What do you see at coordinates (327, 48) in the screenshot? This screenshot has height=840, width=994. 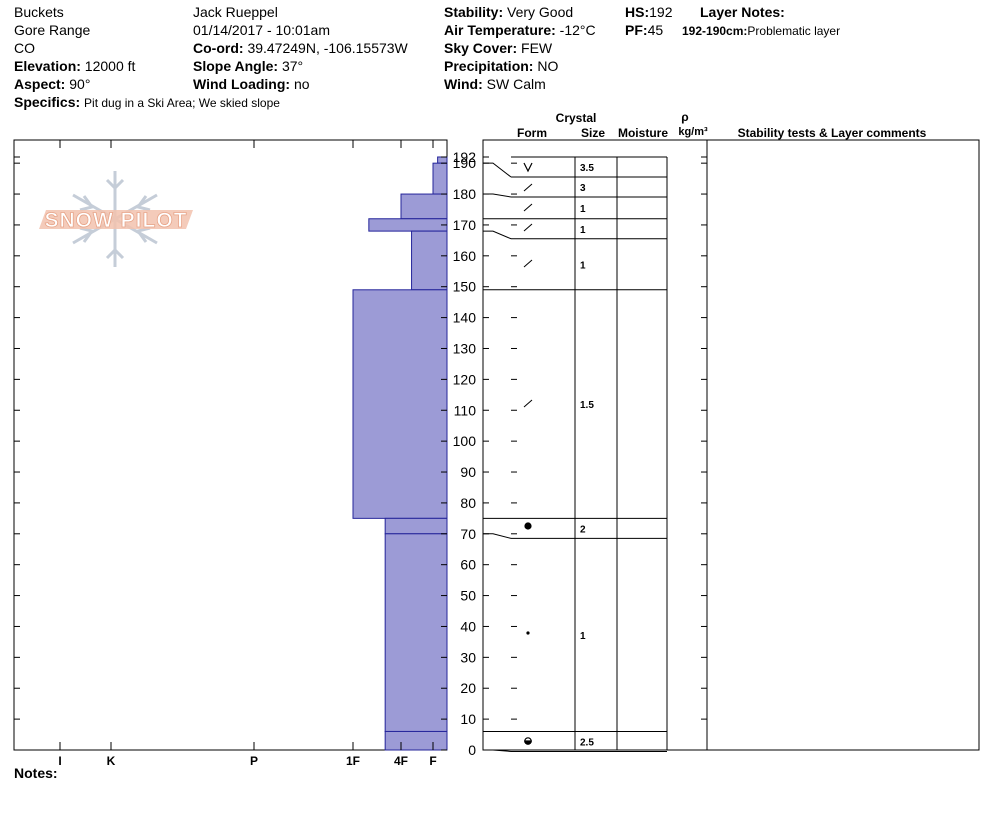 I see `value: 39.47249N, -106.15573W` at bounding box center [327, 48].